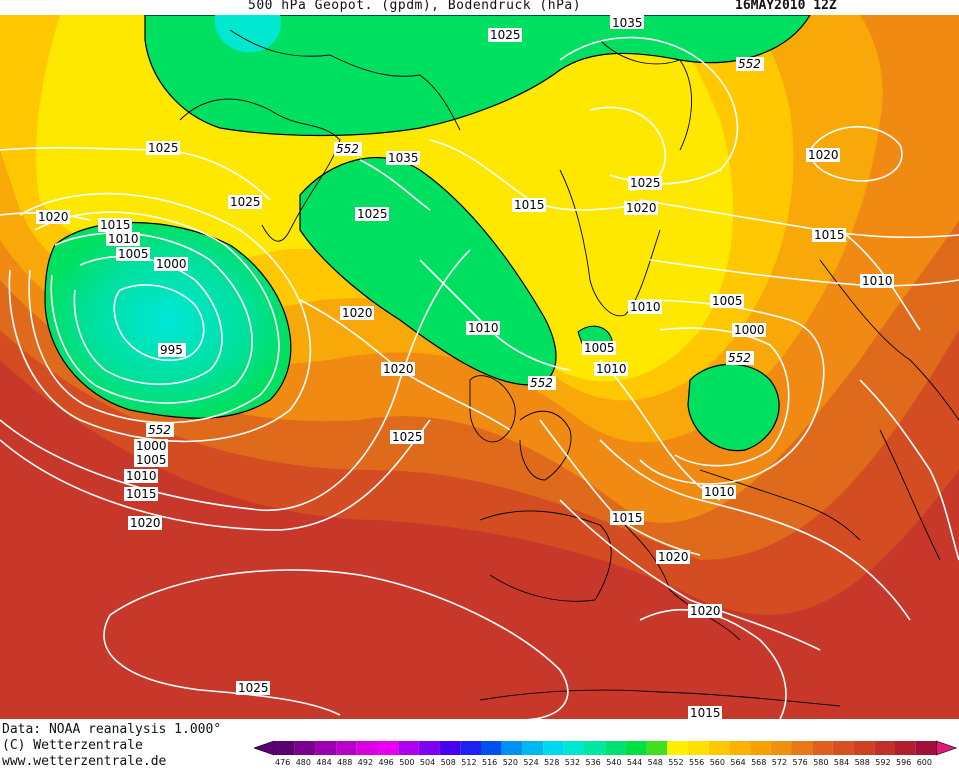  Describe the element at coordinates (719, 492) in the screenshot. I see `label-1010-e: 1010` at that location.